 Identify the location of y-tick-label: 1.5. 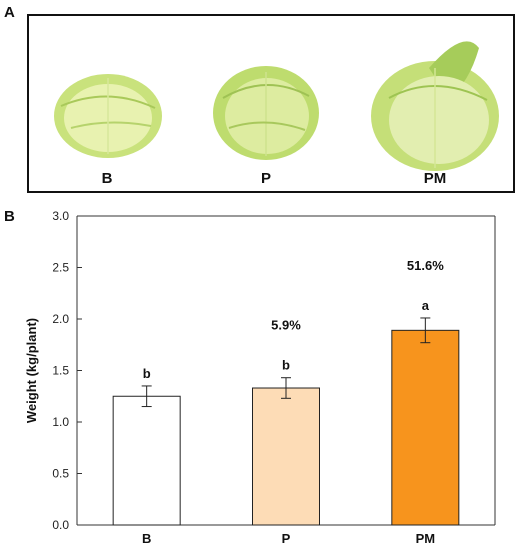
(60, 371).